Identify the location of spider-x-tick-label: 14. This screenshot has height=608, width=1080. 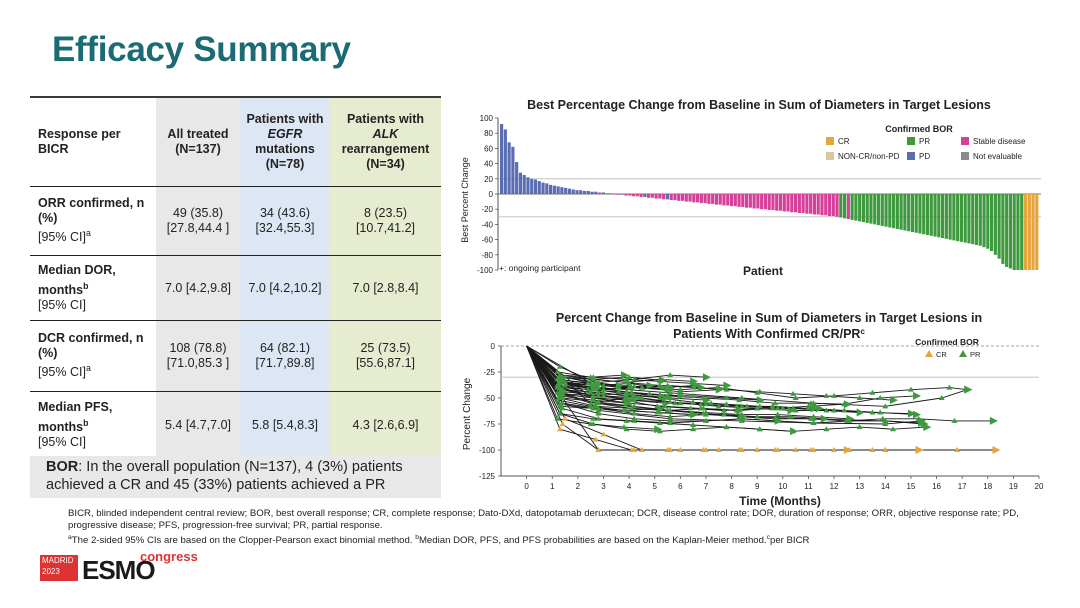
(885, 486).